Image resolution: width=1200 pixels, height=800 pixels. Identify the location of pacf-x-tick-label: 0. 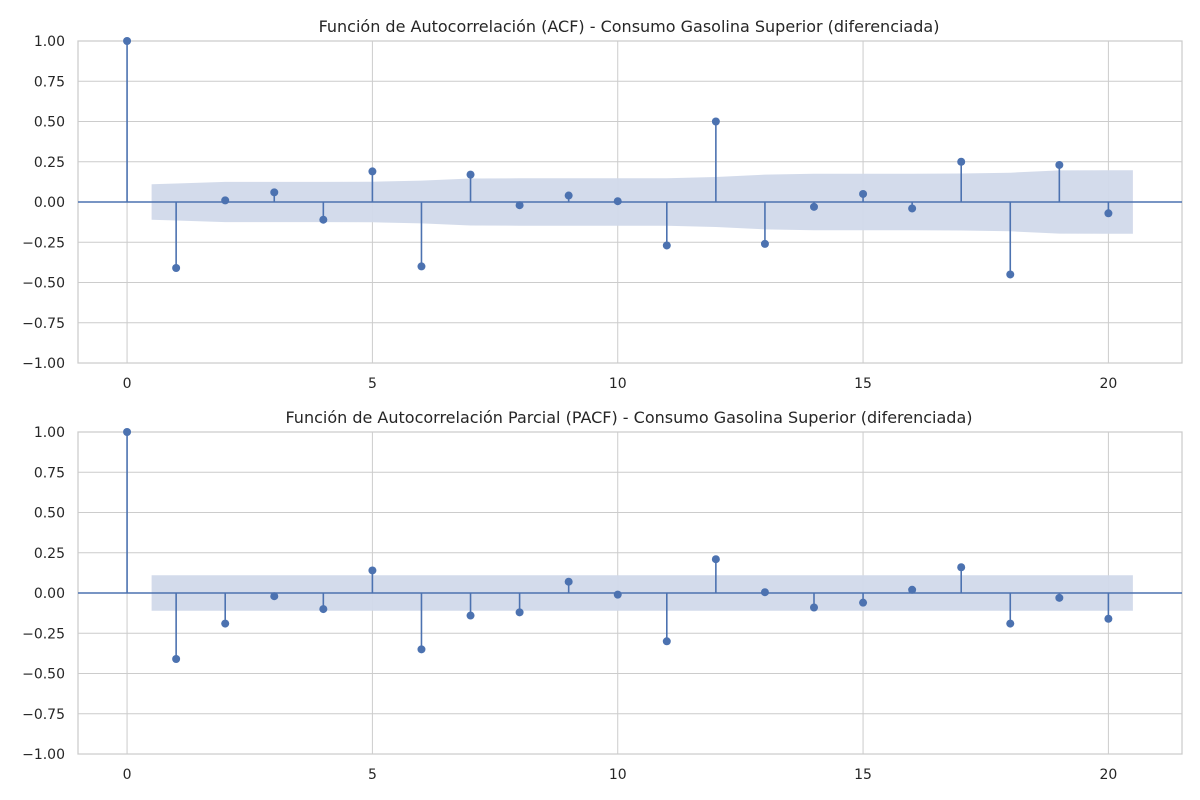
(127, 775).